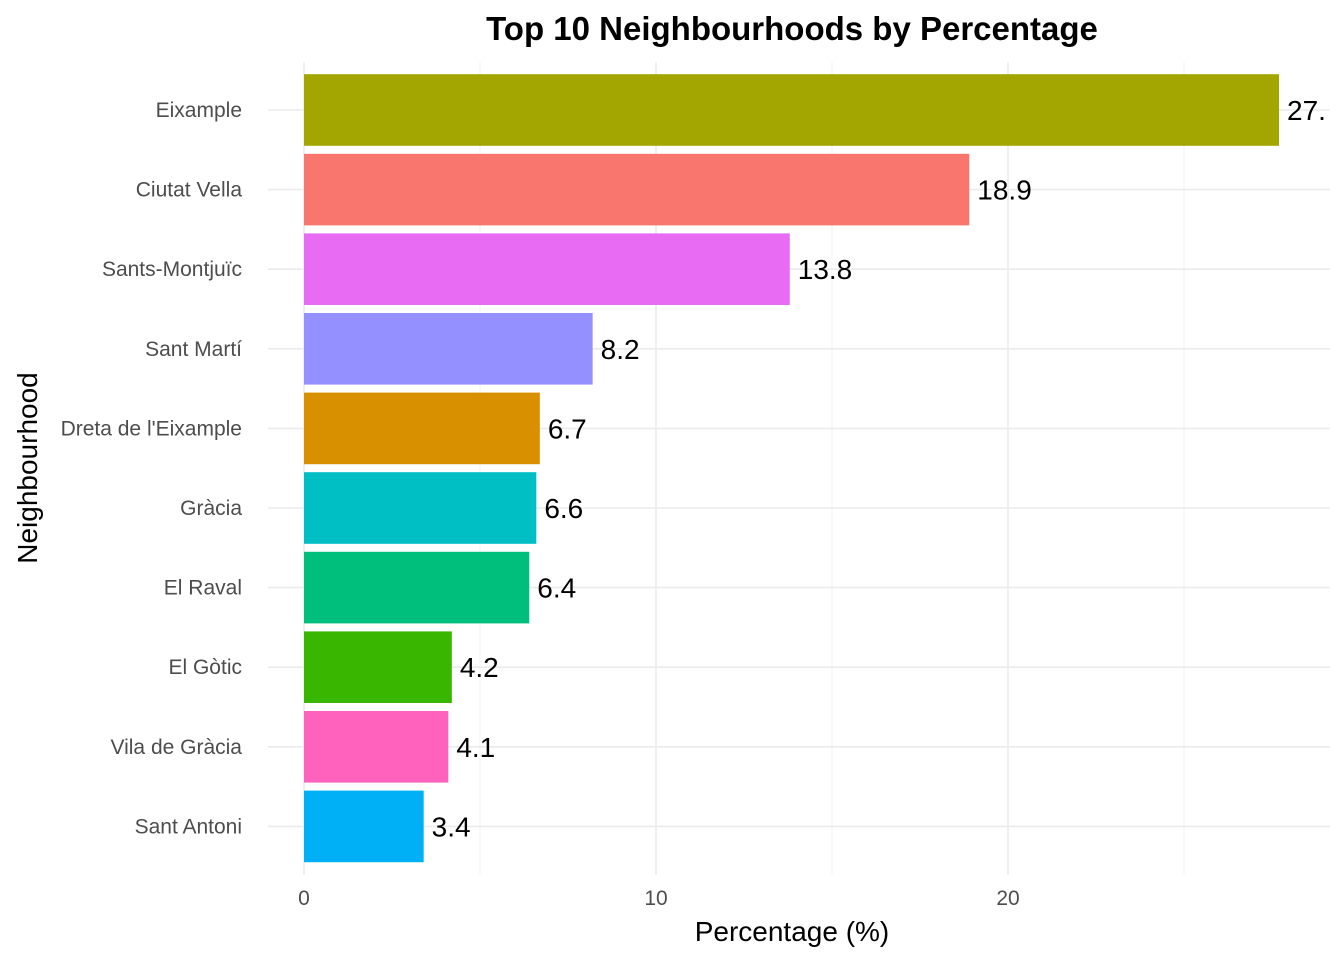 This screenshot has height=960, width=1344. I want to click on data-label: 6.7, so click(567, 428).